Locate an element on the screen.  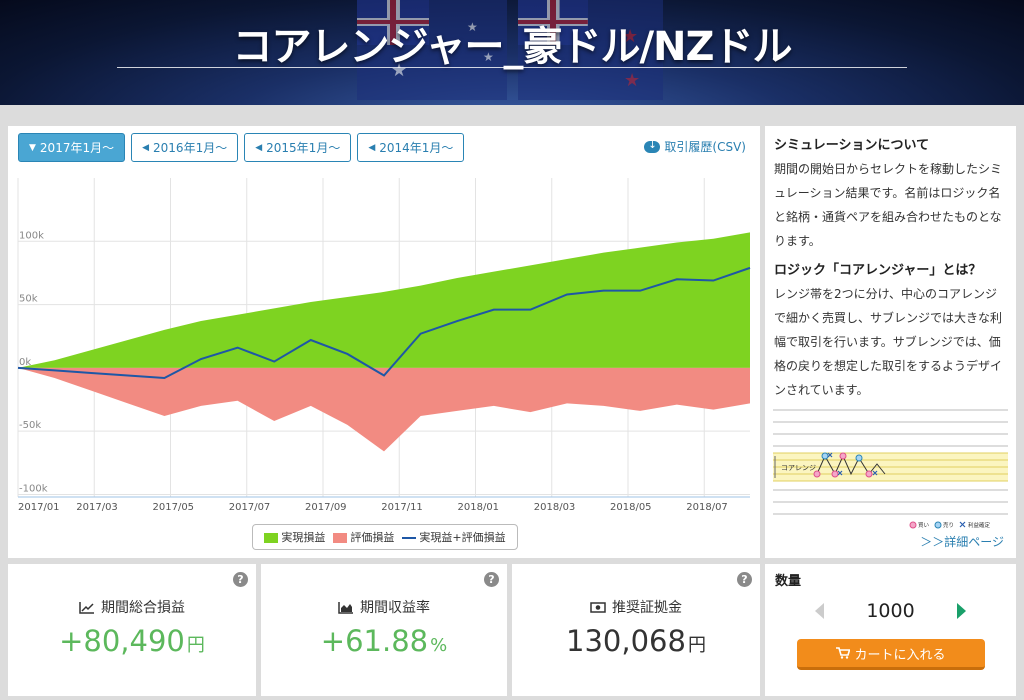
unrealized-profit-area is located at coordinates (384, 409).